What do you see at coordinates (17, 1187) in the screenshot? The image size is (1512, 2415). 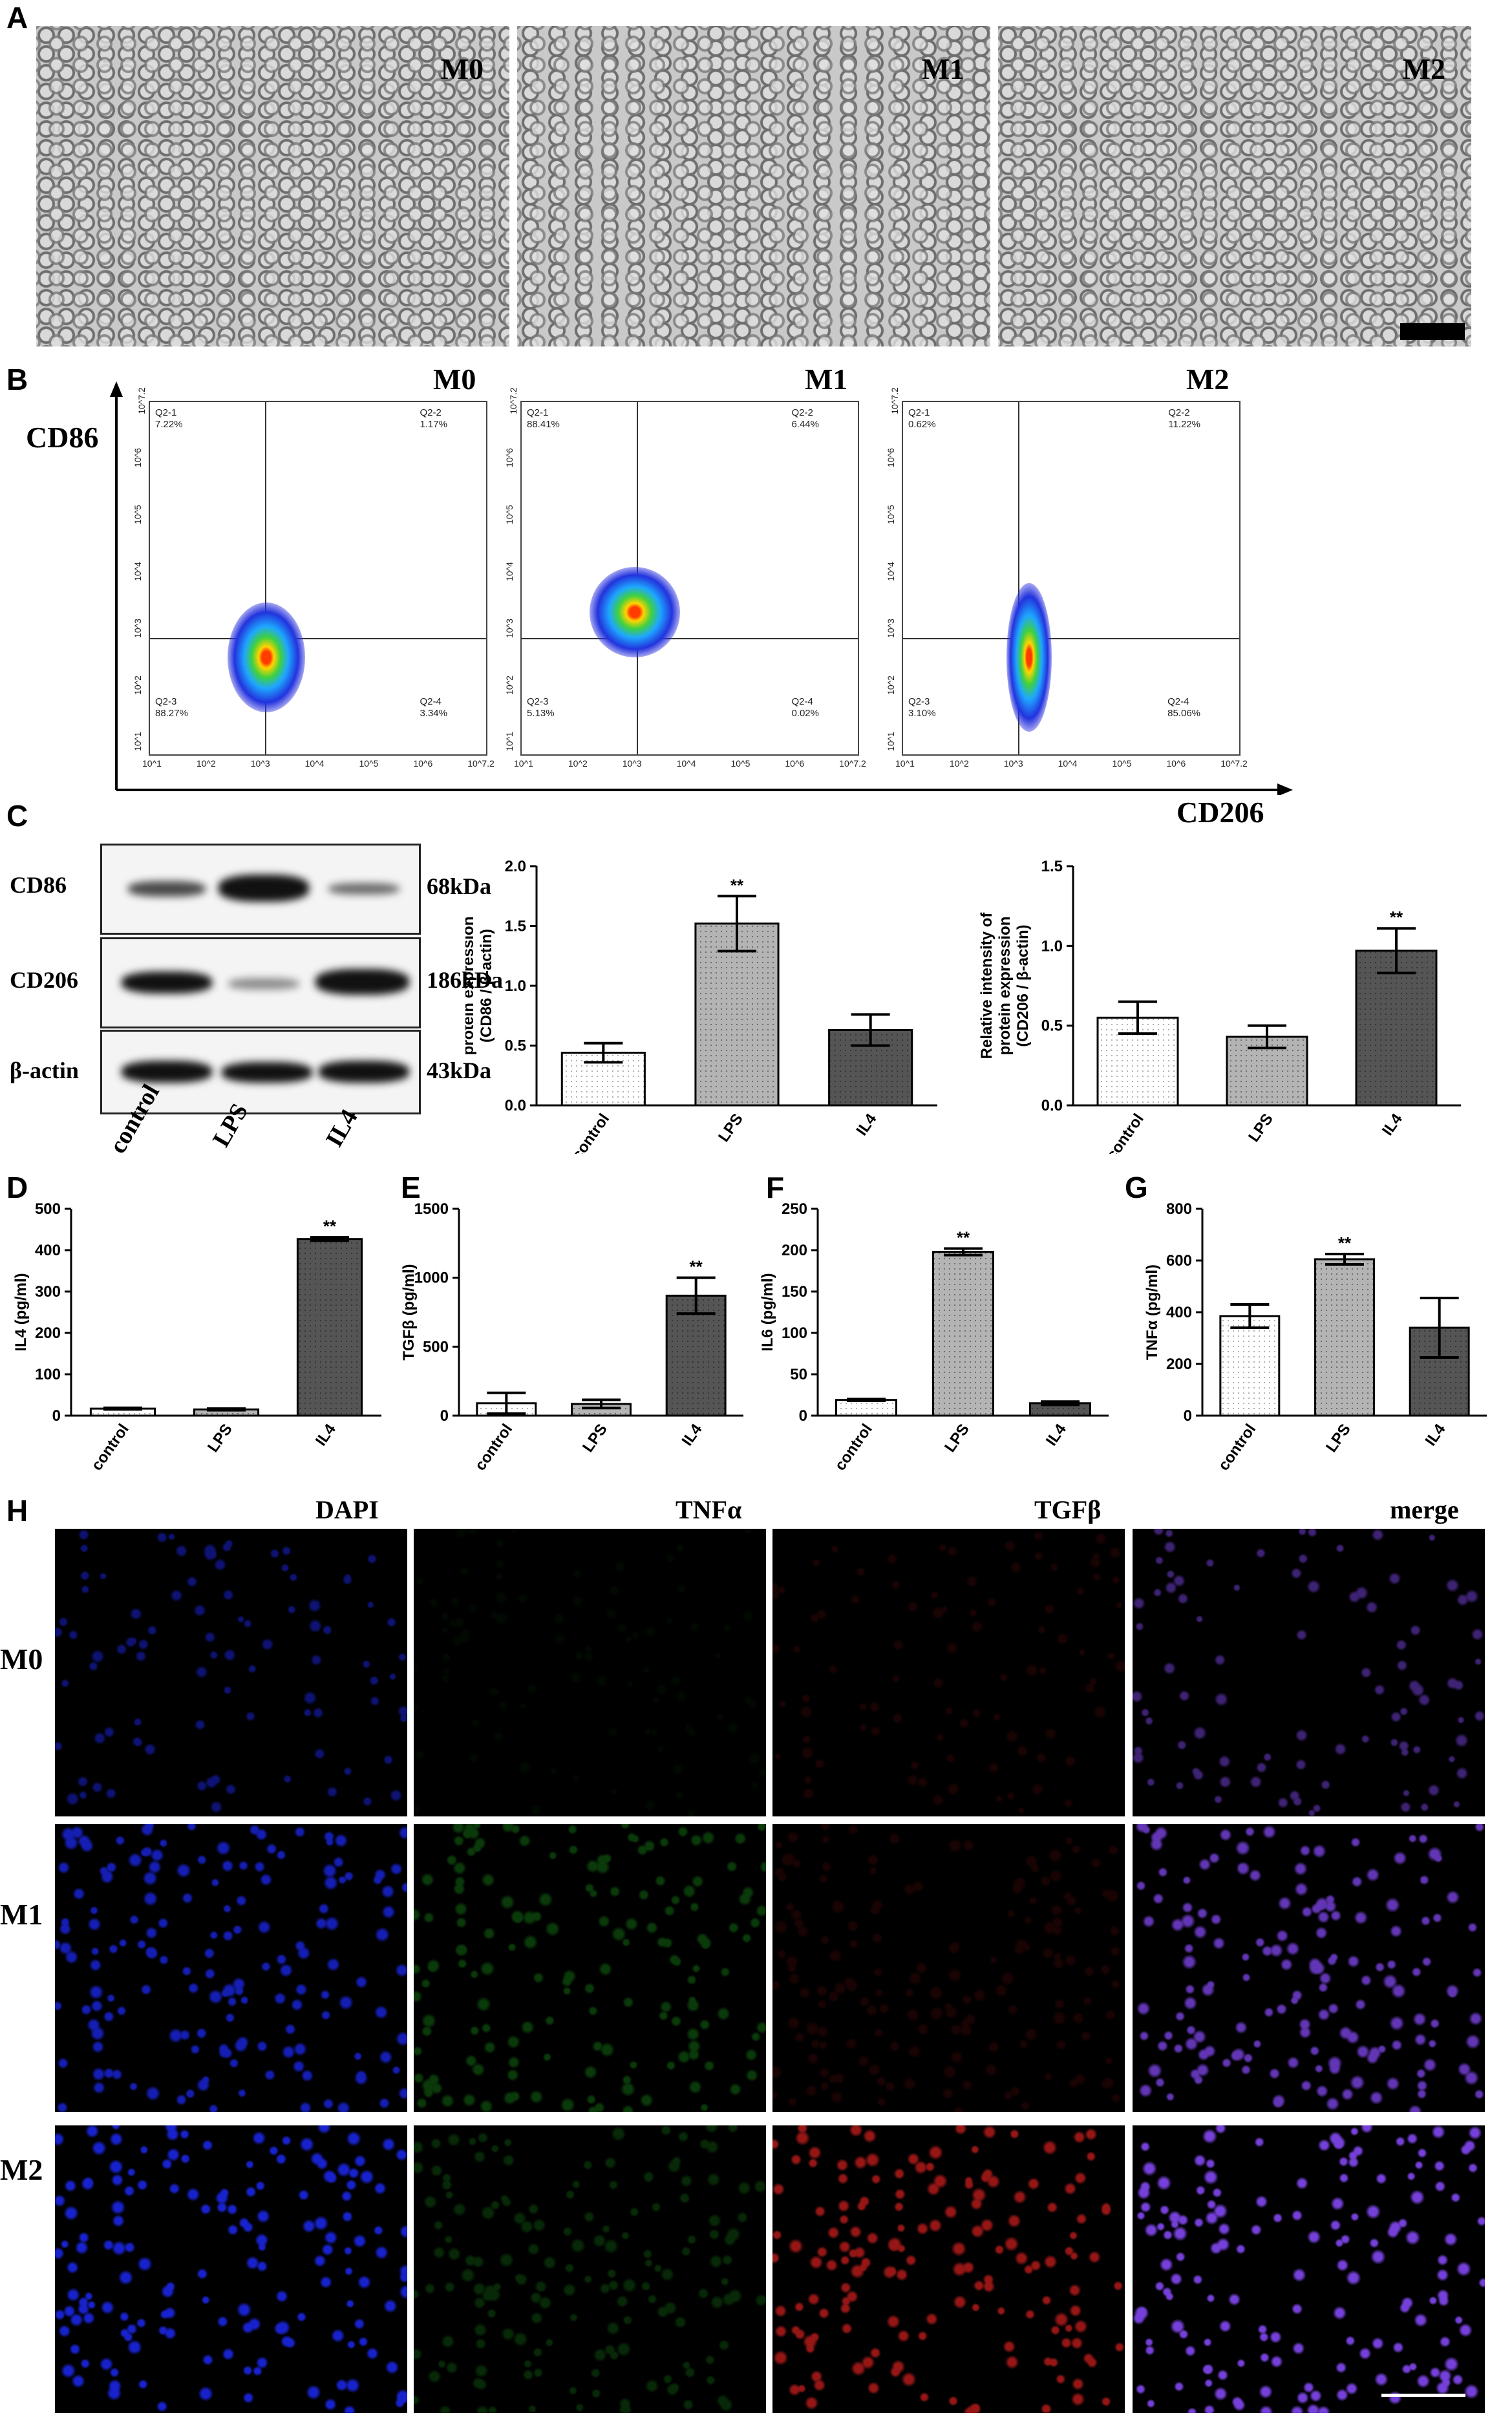 I see `panel-label-d: D` at bounding box center [17, 1187].